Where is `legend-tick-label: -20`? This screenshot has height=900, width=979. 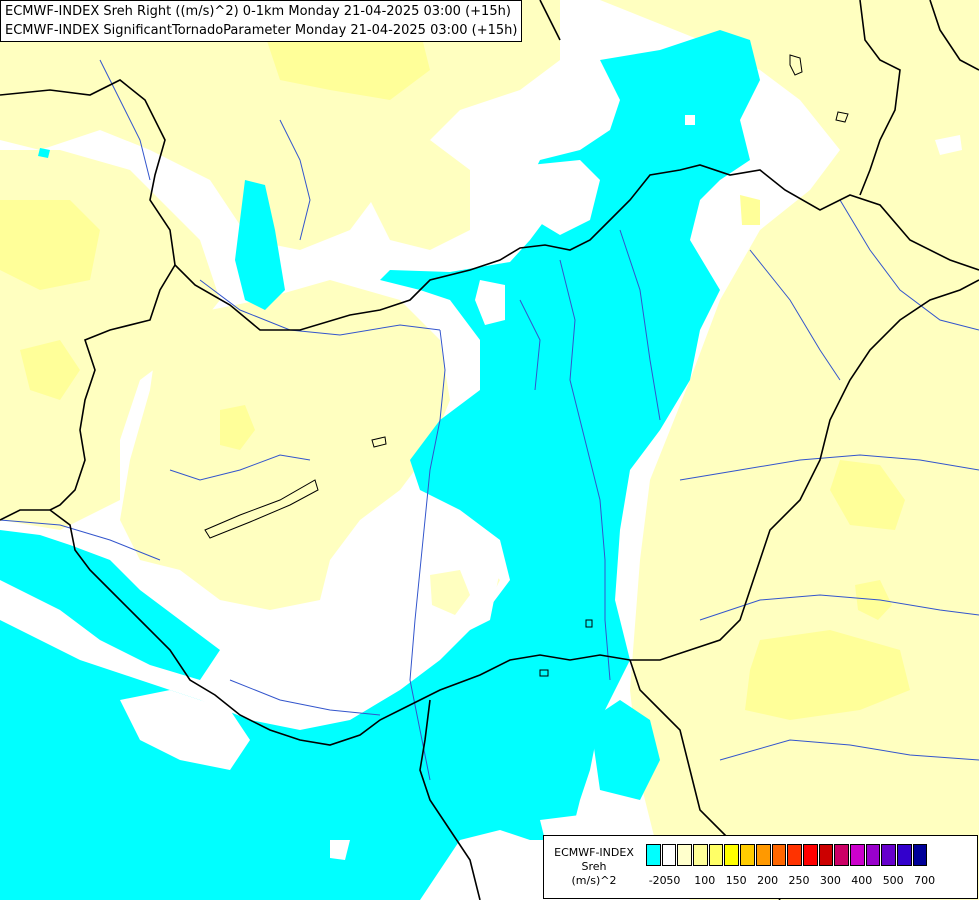 legend-tick-label: -20 is located at coordinates (657, 880).